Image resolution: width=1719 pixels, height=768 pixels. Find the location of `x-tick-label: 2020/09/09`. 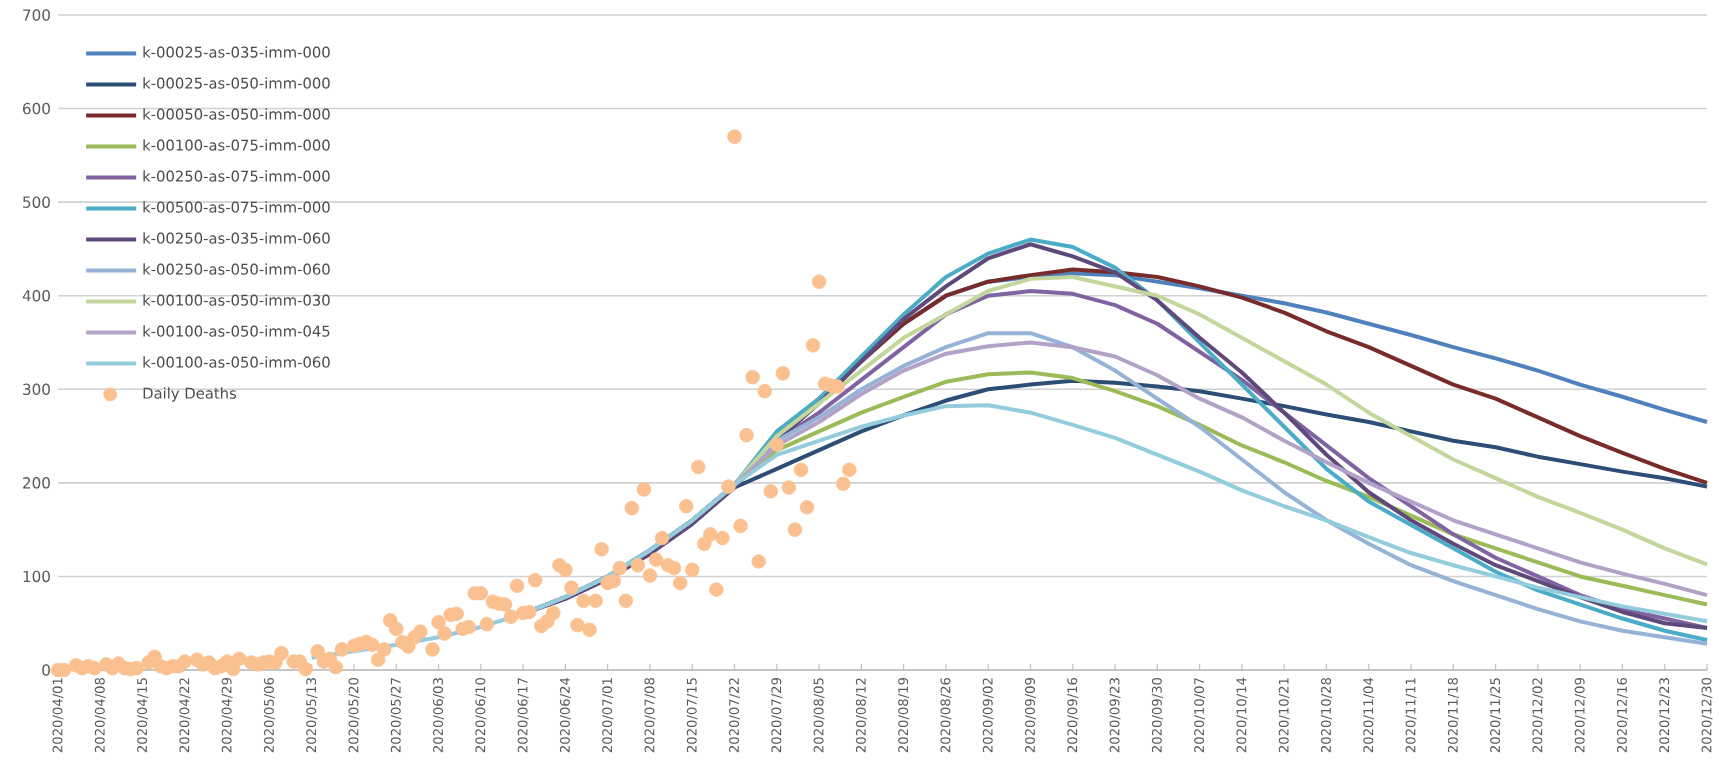

x-tick-label: 2020/09/09 is located at coordinates (1030, 715).